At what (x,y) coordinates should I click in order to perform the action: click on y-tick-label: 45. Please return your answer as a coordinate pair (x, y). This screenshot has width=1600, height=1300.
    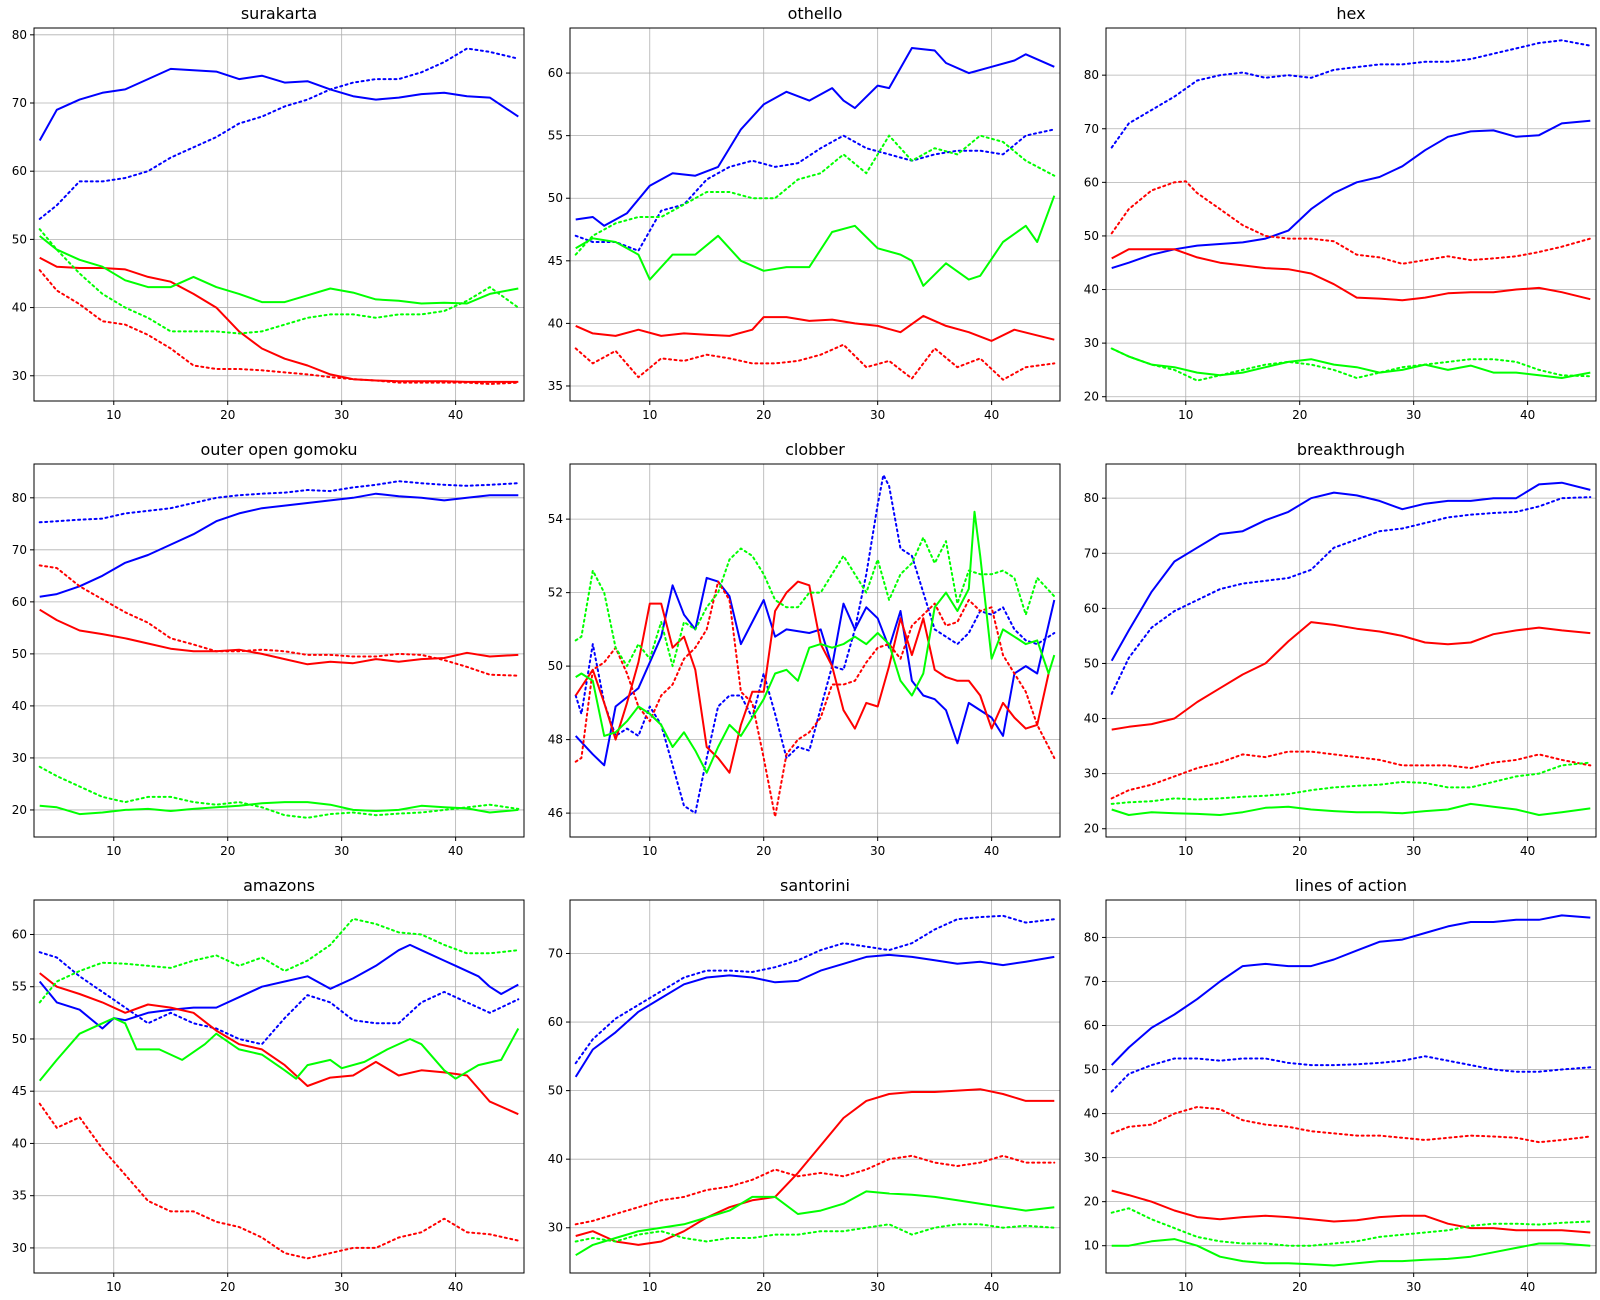
    Looking at the image, I should click on (19, 1091).